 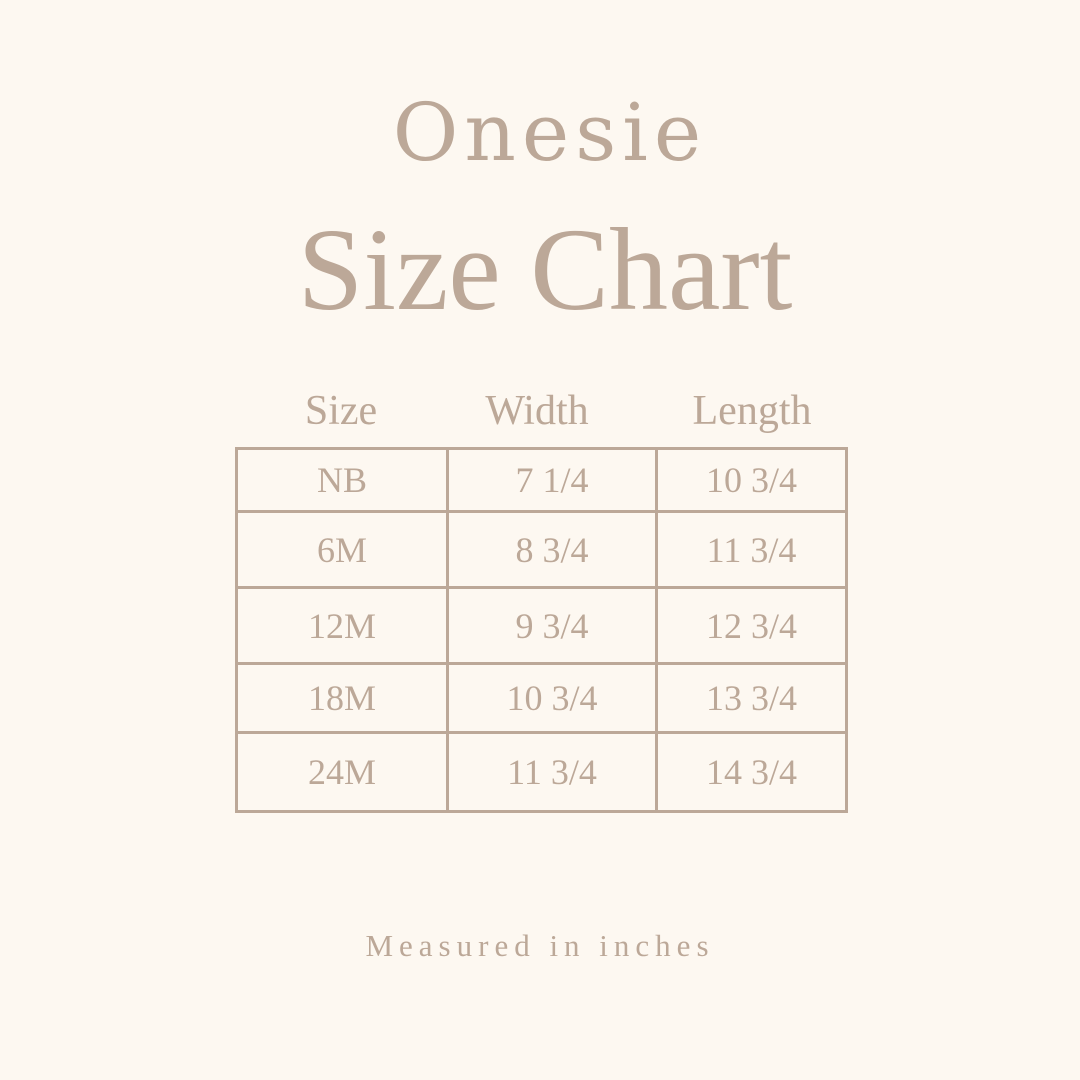 What do you see at coordinates (550, 132) in the screenshot?
I see `title-onesie: Onesie` at bounding box center [550, 132].